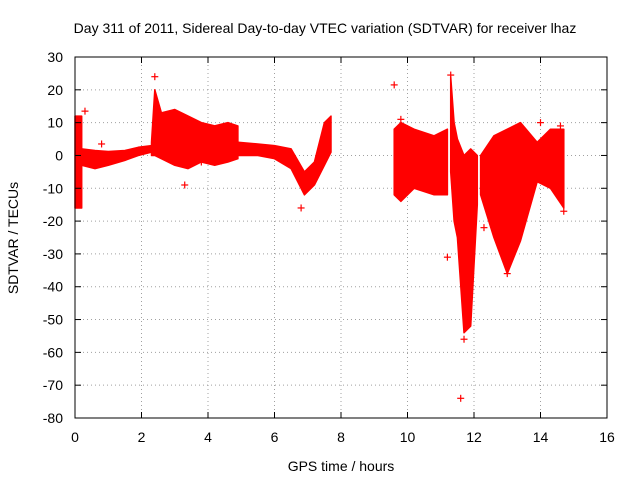 The image size is (640, 480). I want to click on y-tick-labels: 30 20 10 0 -10 -20 -30 -40 -50 -60 -70 -80, so click(53, 237).